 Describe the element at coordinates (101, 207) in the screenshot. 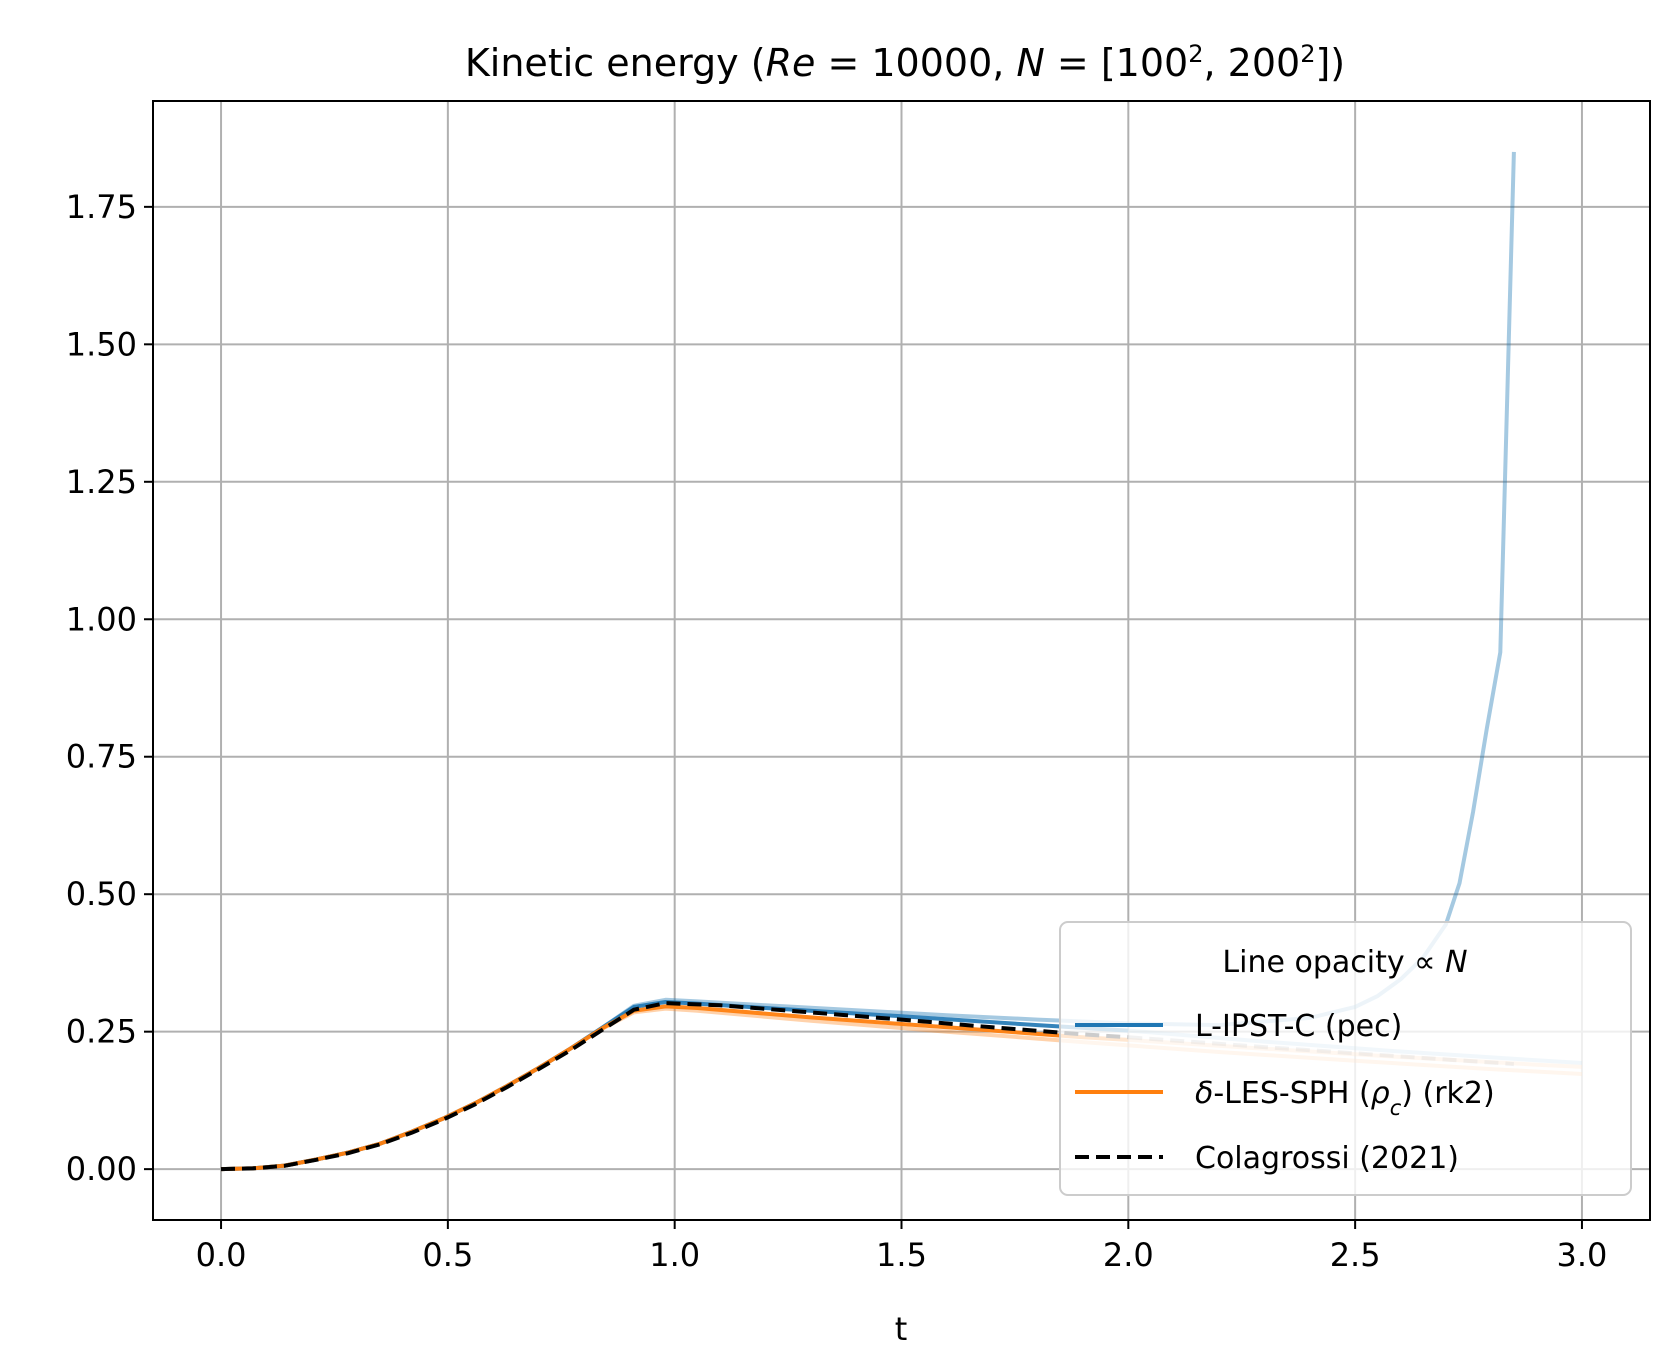

I see `y-tick-label: 1.75` at that location.